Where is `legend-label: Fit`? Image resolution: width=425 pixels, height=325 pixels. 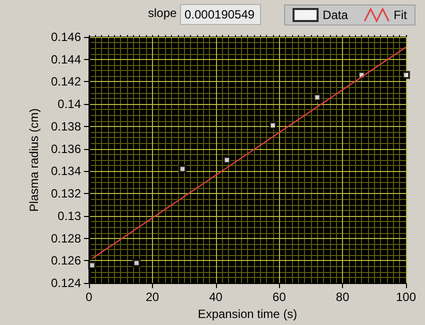 legend-label: Fit is located at coordinates (401, 15).